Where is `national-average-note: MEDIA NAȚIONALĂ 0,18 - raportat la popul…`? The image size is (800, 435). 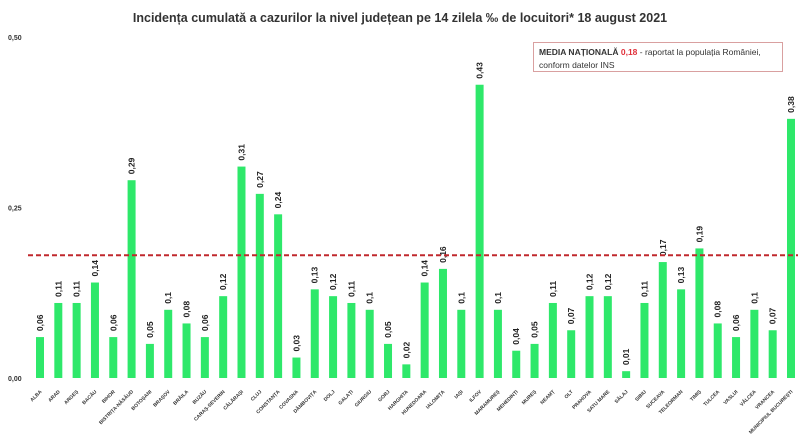
national-average-note: MEDIA NAȚIONALĂ 0,18 - raportat la popul… is located at coordinates (658, 57).